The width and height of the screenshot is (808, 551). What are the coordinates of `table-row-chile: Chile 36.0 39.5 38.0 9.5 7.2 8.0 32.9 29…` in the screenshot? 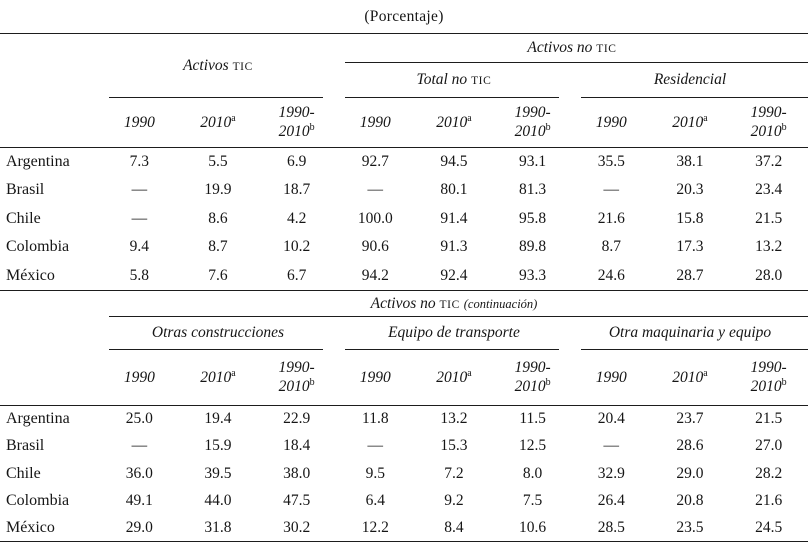 It's located at (404, 473).